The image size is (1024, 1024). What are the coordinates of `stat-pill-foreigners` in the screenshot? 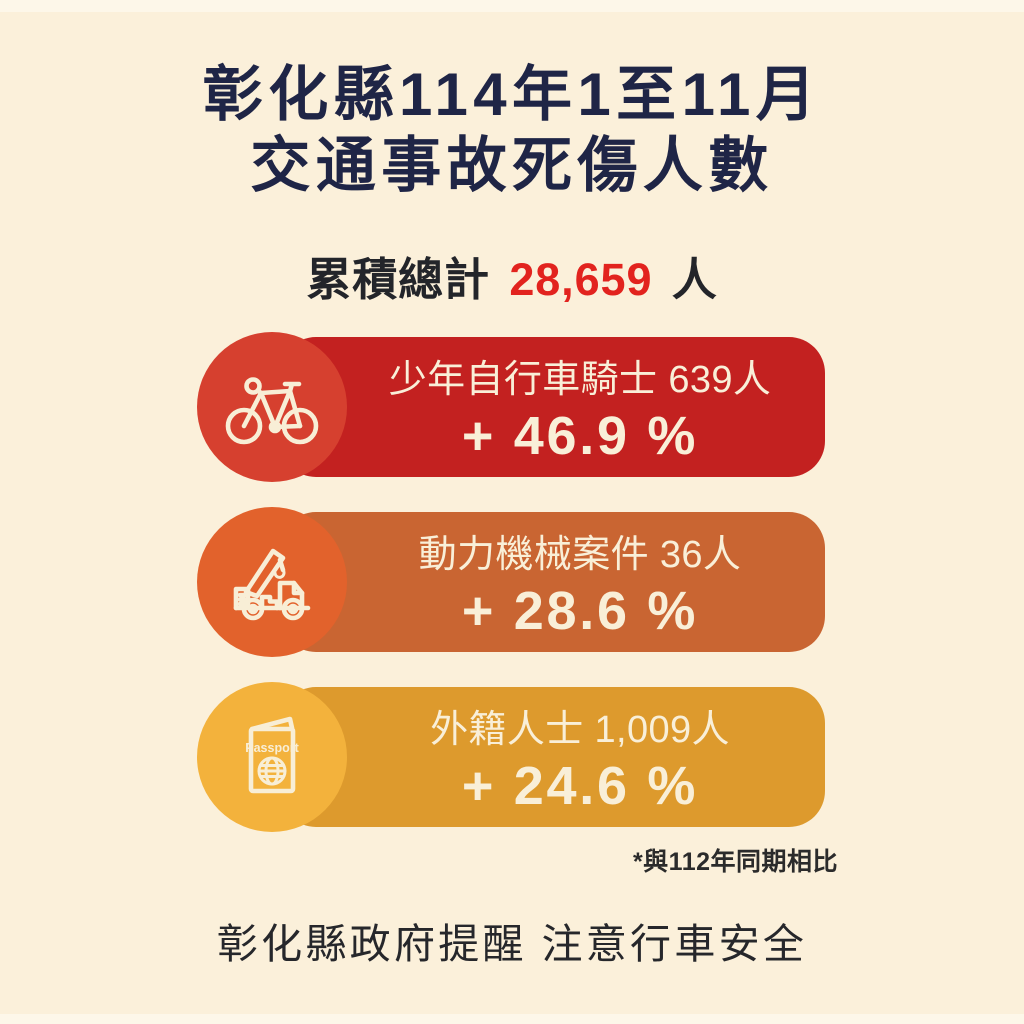 It's located at (552, 757).